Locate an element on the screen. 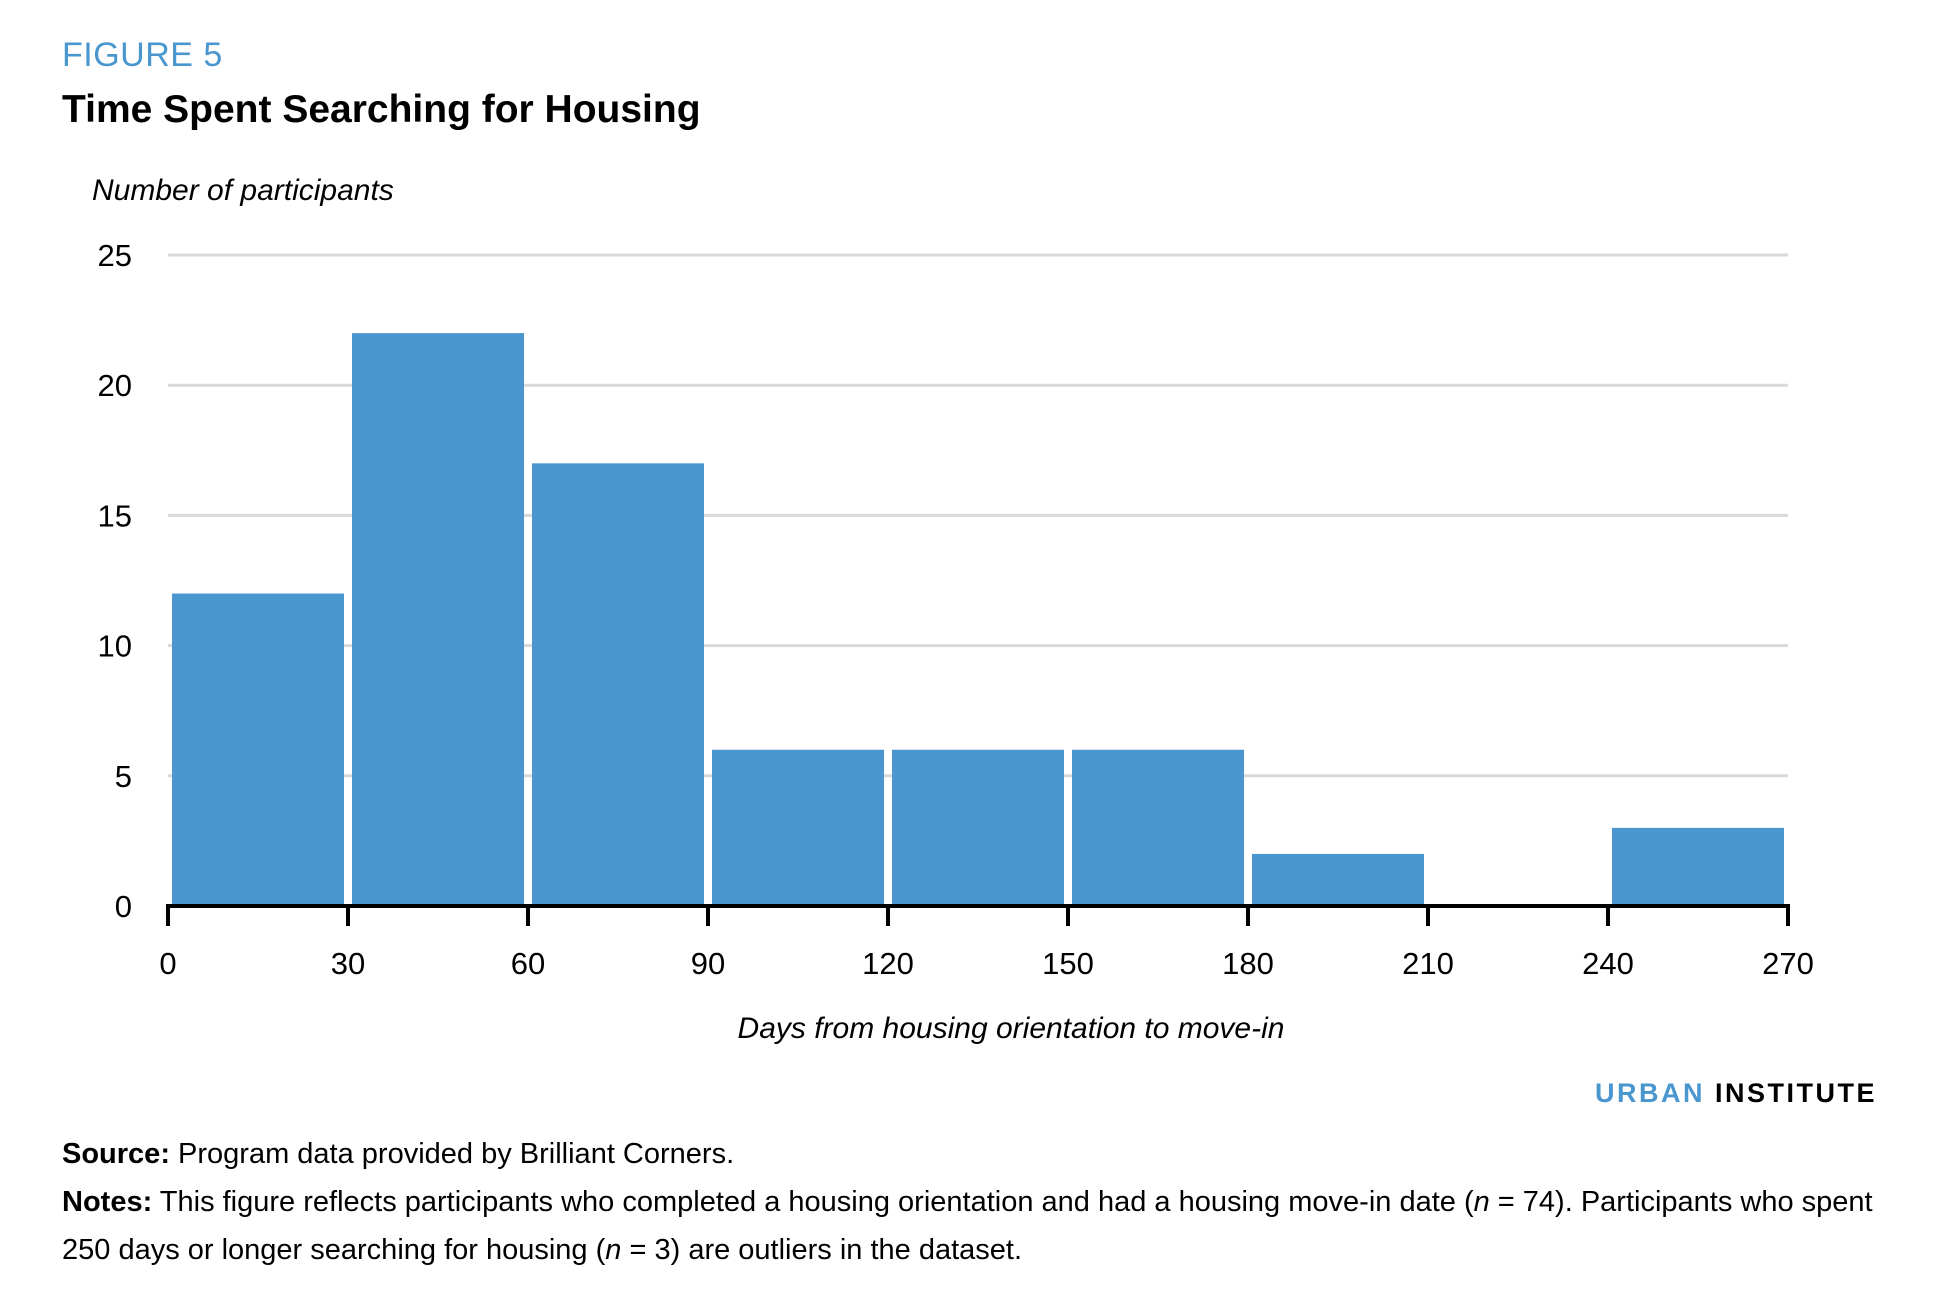 The height and width of the screenshot is (1308, 1954). x-tick-label-150: 150 is located at coordinates (1068, 963).